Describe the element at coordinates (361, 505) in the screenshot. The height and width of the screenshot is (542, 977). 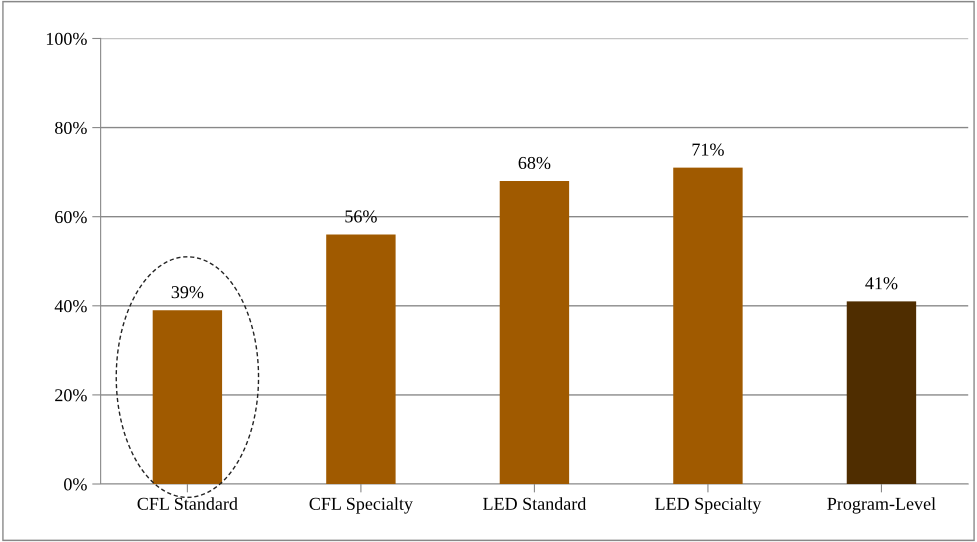
I see `x-tick-label: CFL Specialty` at that location.